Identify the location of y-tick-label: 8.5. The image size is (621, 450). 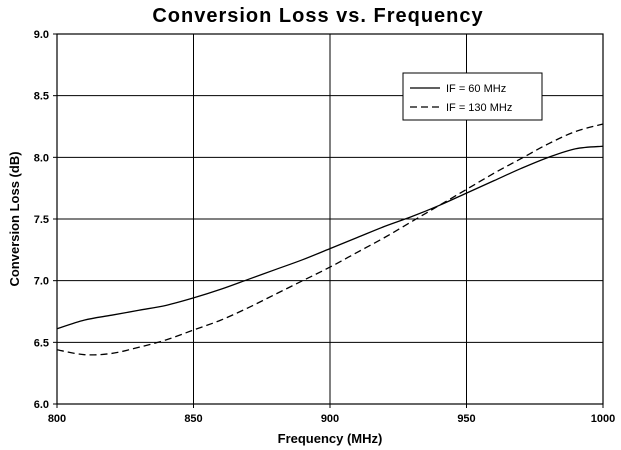
(41, 97).